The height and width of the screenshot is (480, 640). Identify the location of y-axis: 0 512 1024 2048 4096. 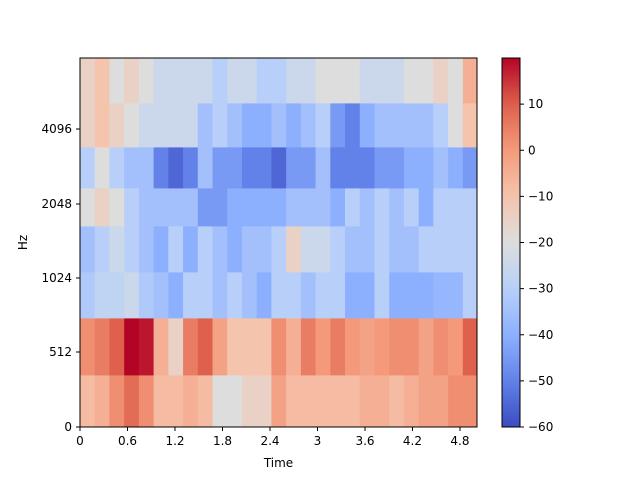
(60, 278).